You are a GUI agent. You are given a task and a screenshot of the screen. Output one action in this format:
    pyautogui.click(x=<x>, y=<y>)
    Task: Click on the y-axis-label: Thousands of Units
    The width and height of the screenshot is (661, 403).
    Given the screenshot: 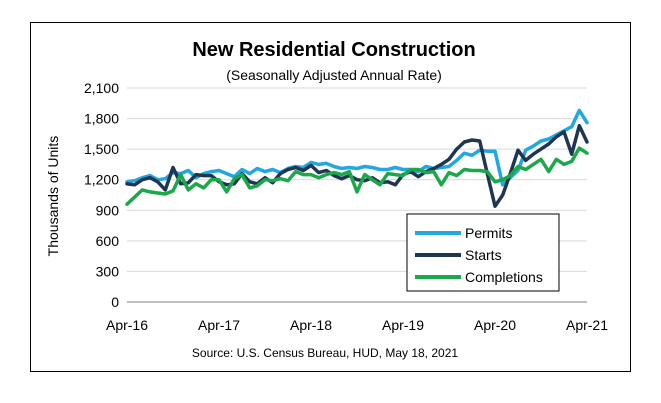 What is the action you would take?
    pyautogui.click(x=53, y=196)
    